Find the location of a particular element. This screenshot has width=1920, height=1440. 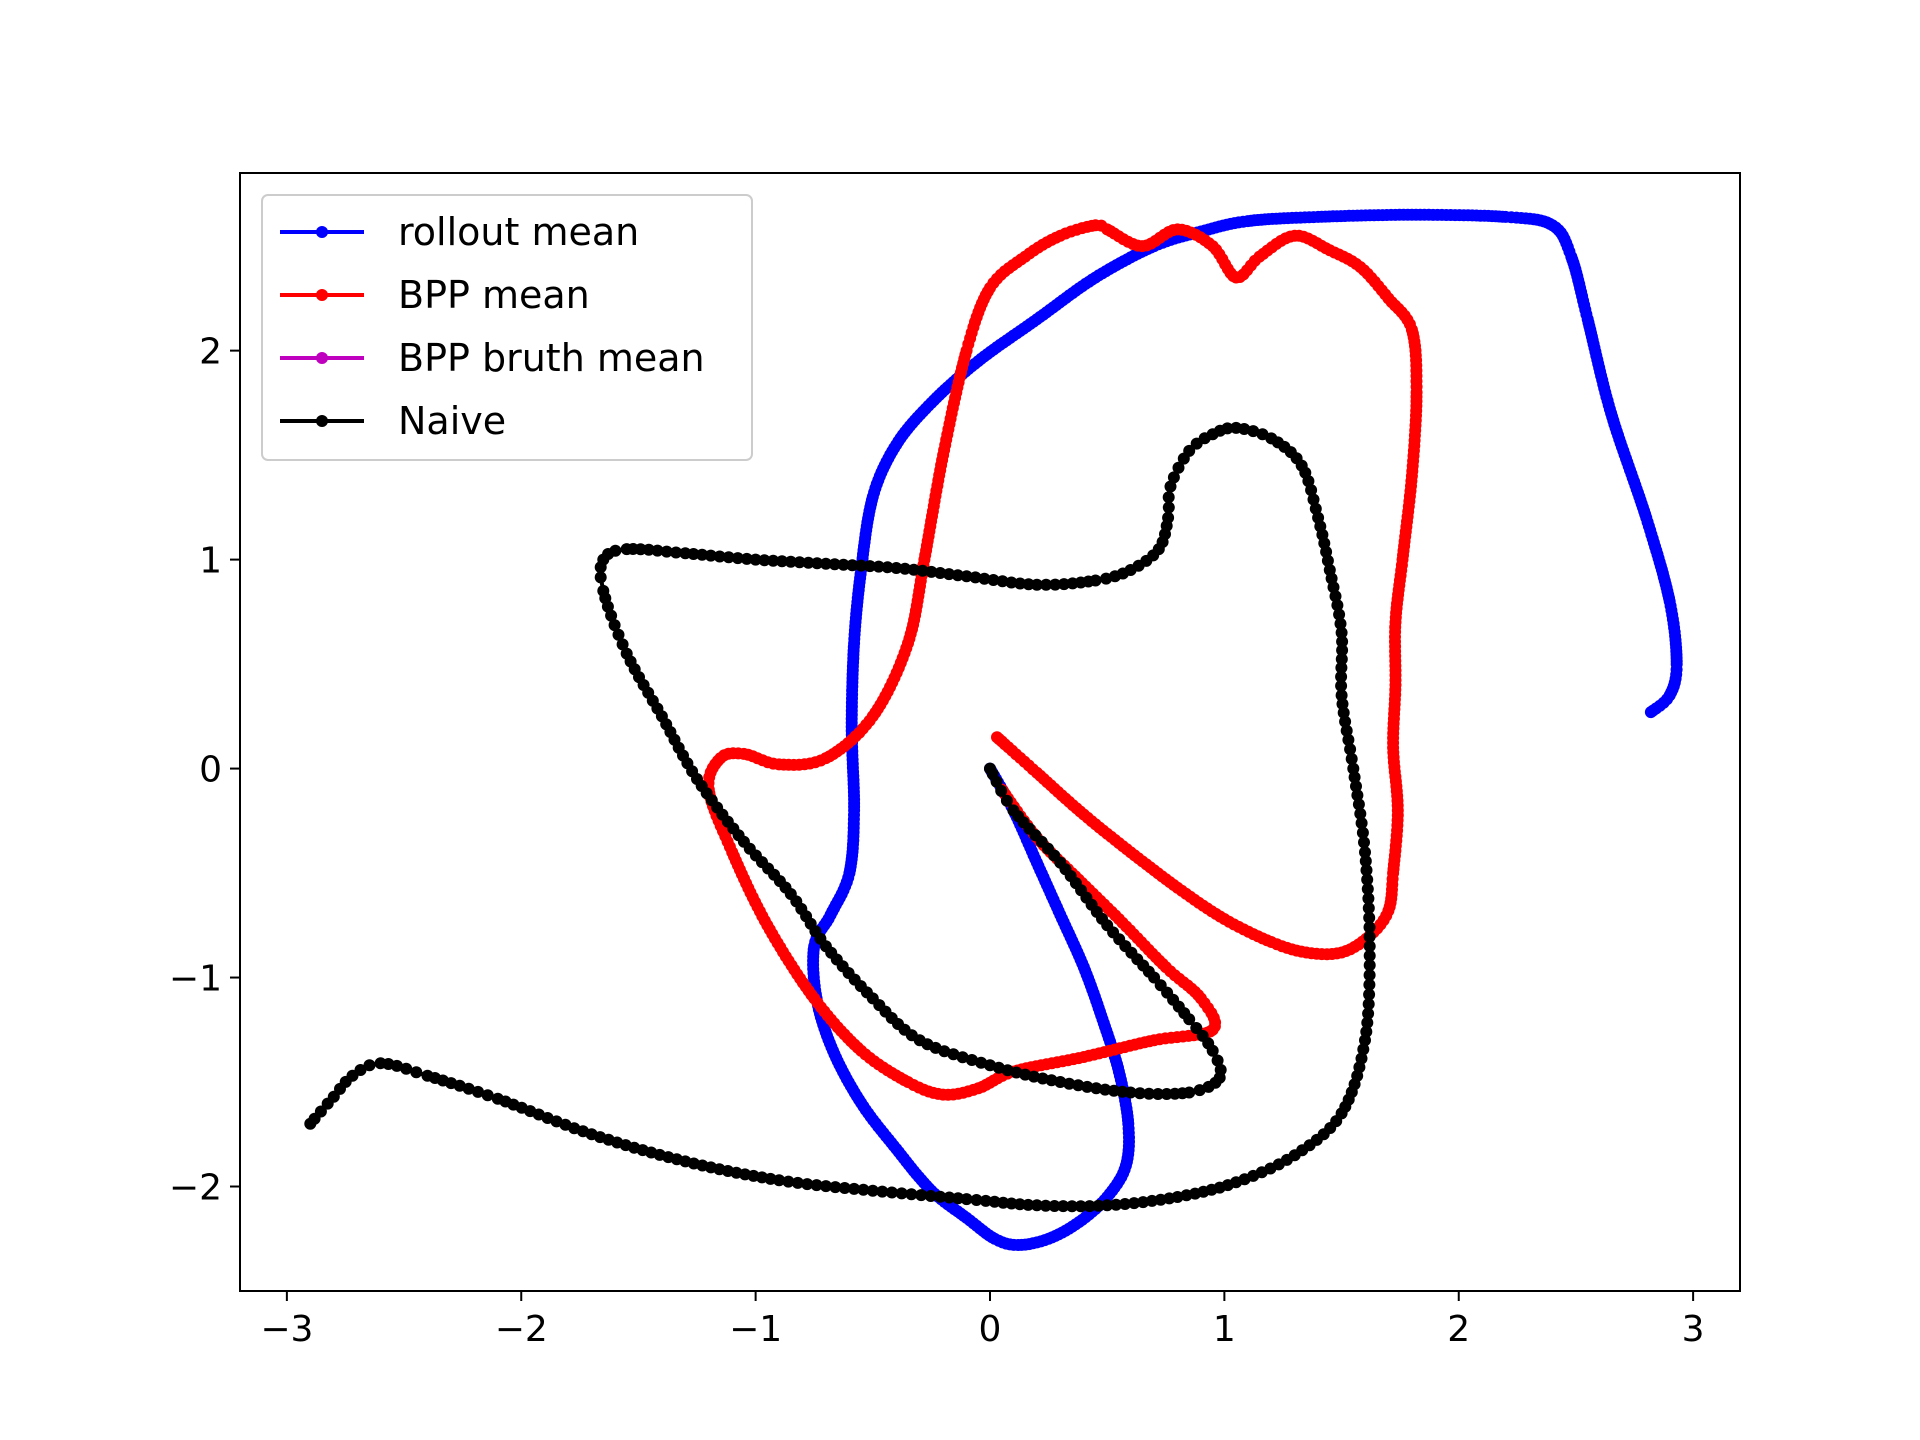

legend-label: BPP mean is located at coordinates (494, 295).